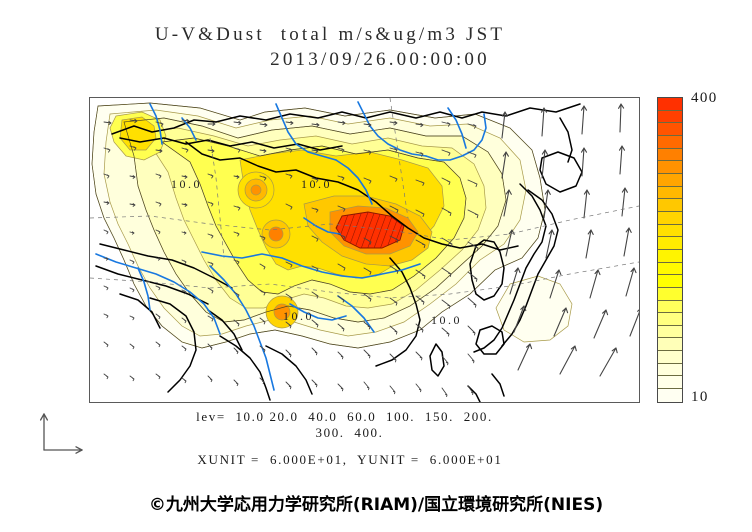 The image size is (752, 532). I want to click on contour-level-line-1: lev= 10.0 20.0 40.0 60.0 100. 150. 200., so click(344, 416).